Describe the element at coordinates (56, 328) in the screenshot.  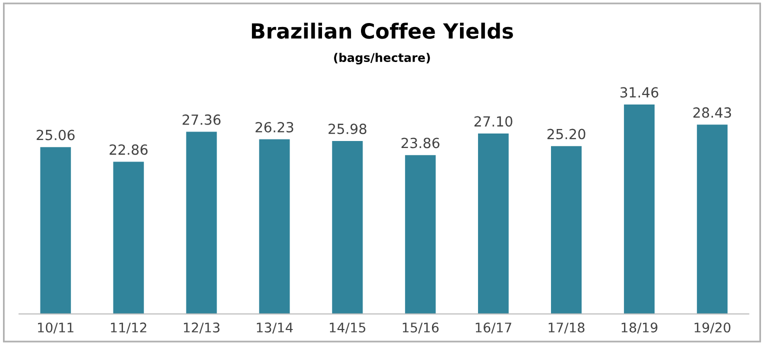
I see `x-tick-label: 10/11` at that location.